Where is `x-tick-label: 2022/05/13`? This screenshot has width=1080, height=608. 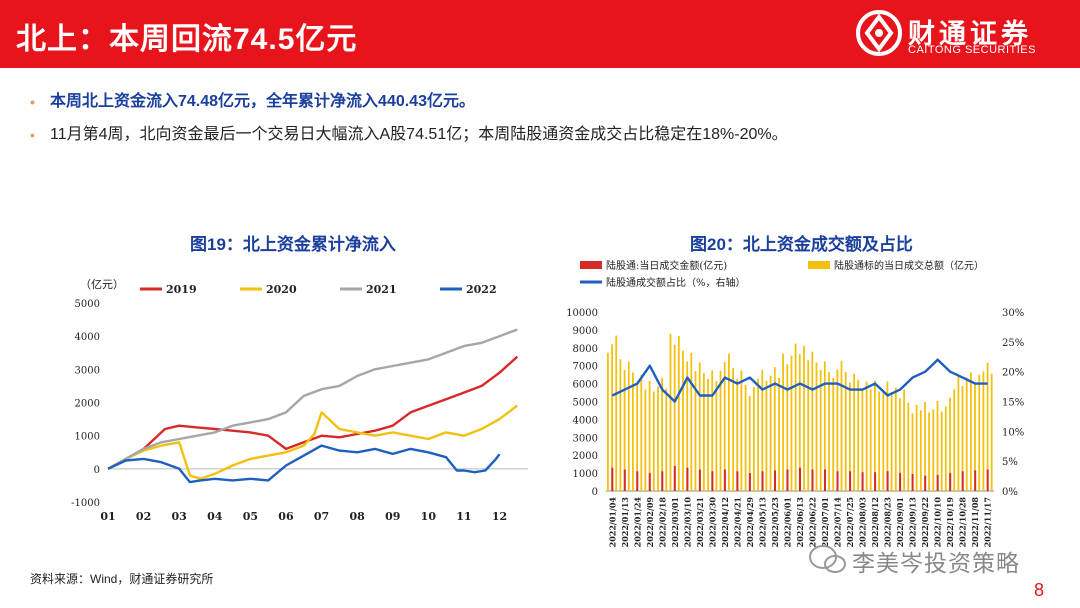 x-tick-label: 2022/05/13 is located at coordinates (763, 522).